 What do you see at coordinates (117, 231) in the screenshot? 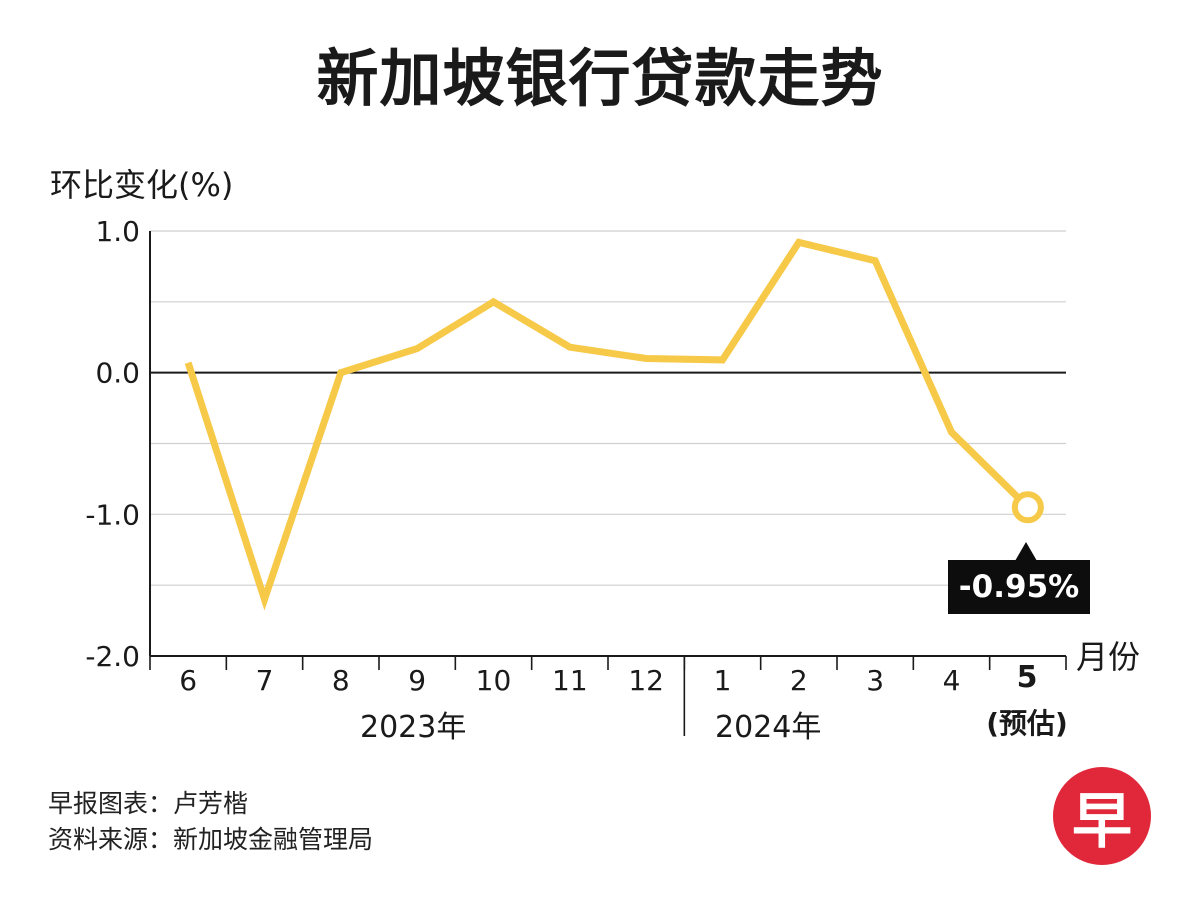
I see `y-tick-label: 1.0` at bounding box center [117, 231].